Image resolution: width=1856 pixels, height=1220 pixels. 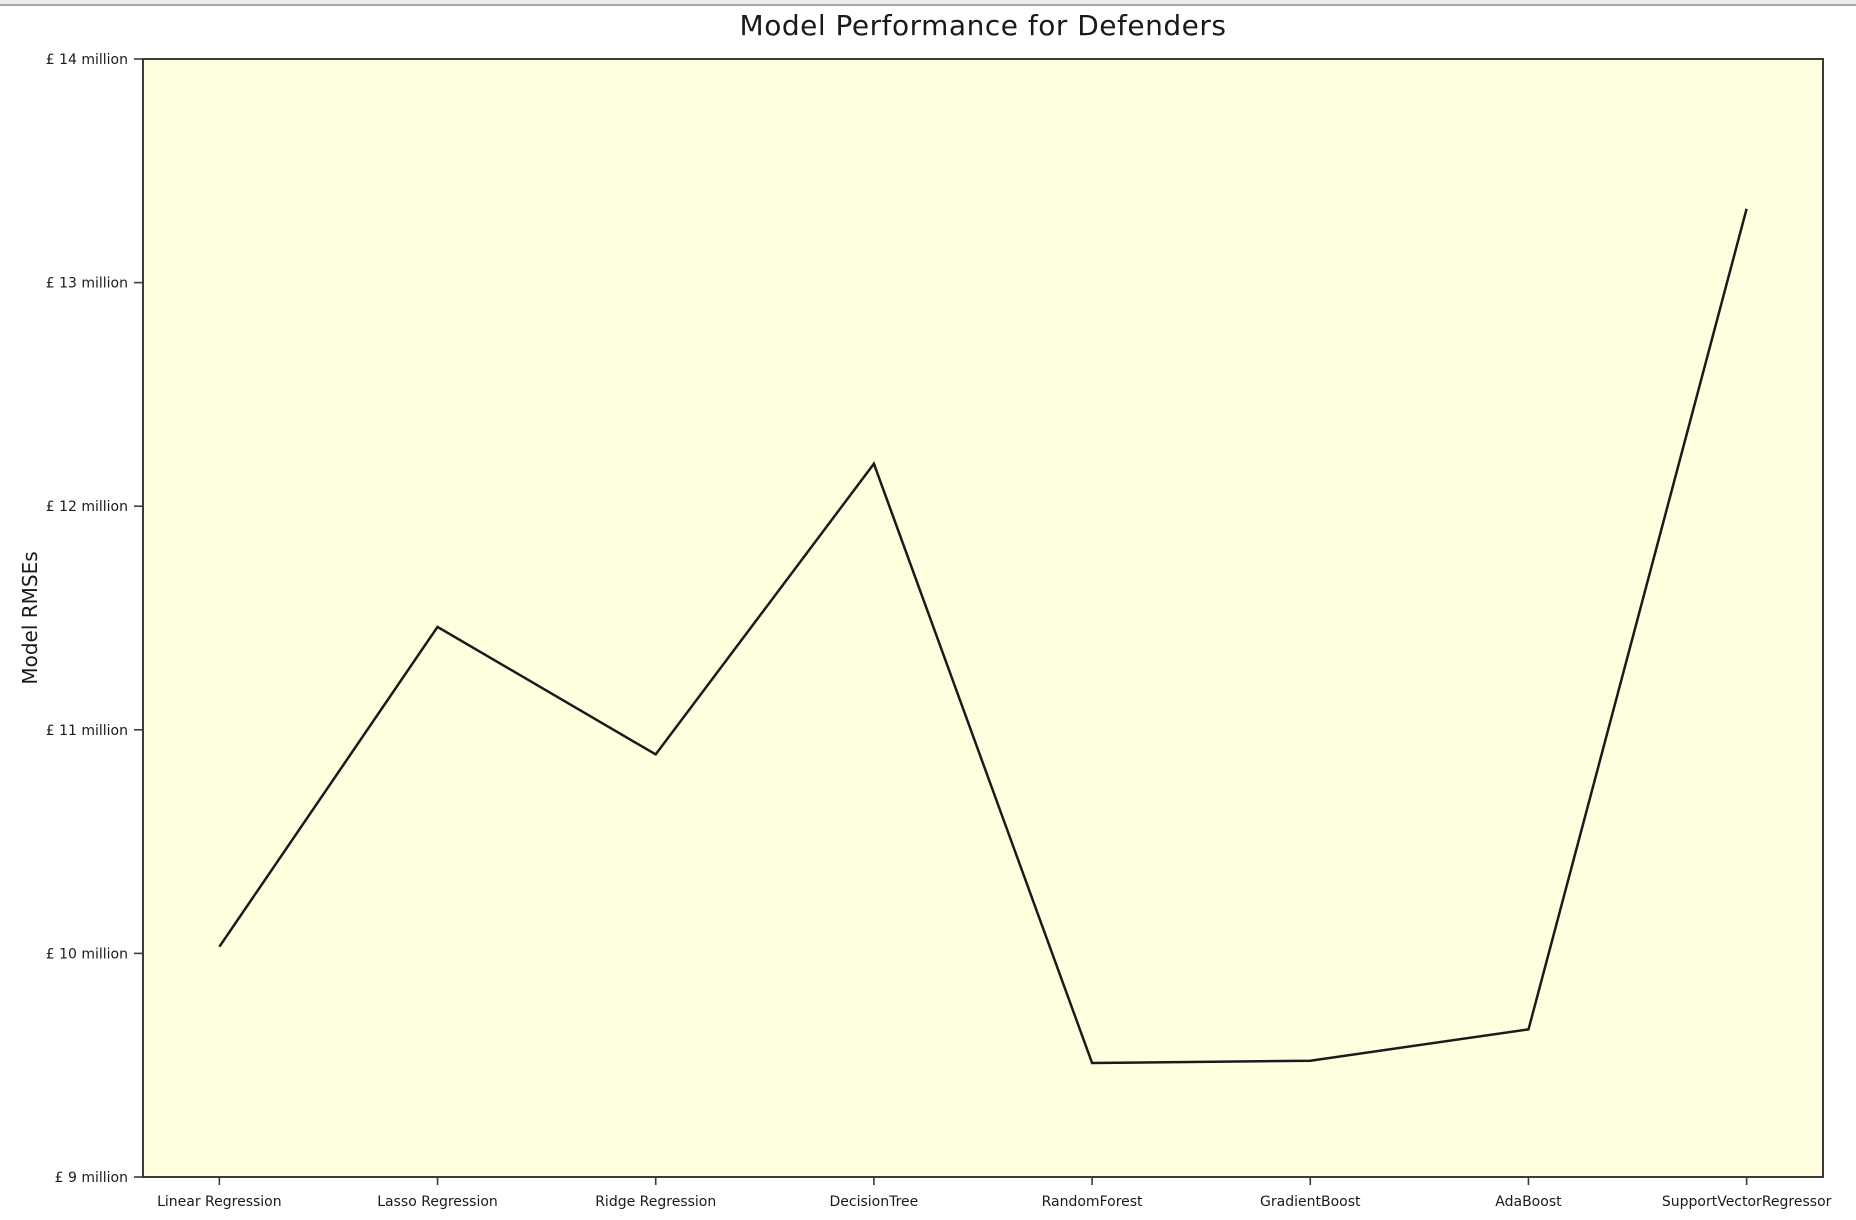 I want to click on window-top-edge, so click(x=928, y=3).